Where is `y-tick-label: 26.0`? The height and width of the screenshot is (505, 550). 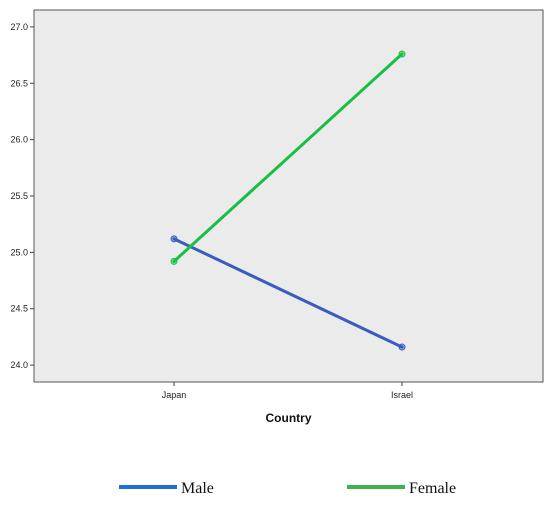 y-tick-label: 26.0 is located at coordinates (19, 140).